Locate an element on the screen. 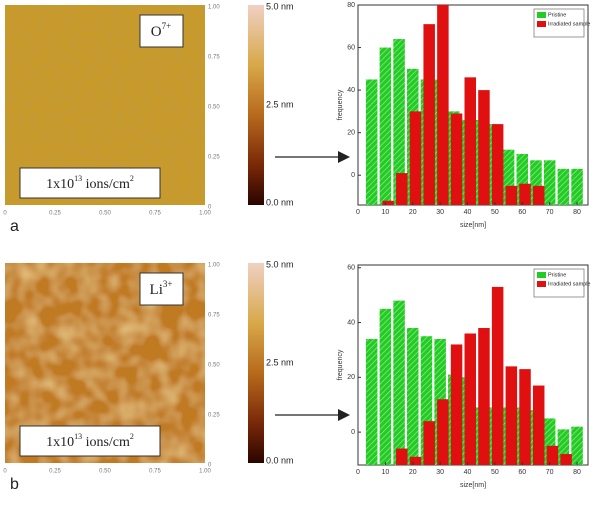  ion-box is located at coordinates (161, 289).